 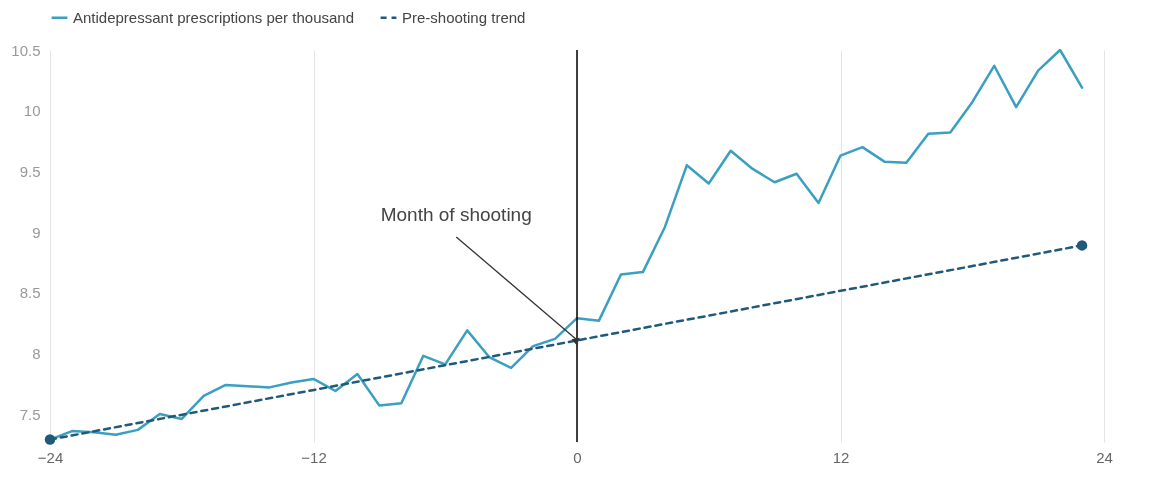 I want to click on y-tick-label: 9.5, so click(x=30, y=171).